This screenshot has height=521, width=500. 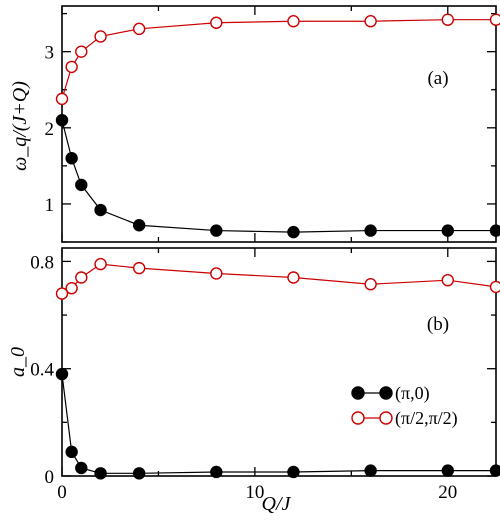 I want to click on x-axis-title: Q/J, so click(x=277, y=504).